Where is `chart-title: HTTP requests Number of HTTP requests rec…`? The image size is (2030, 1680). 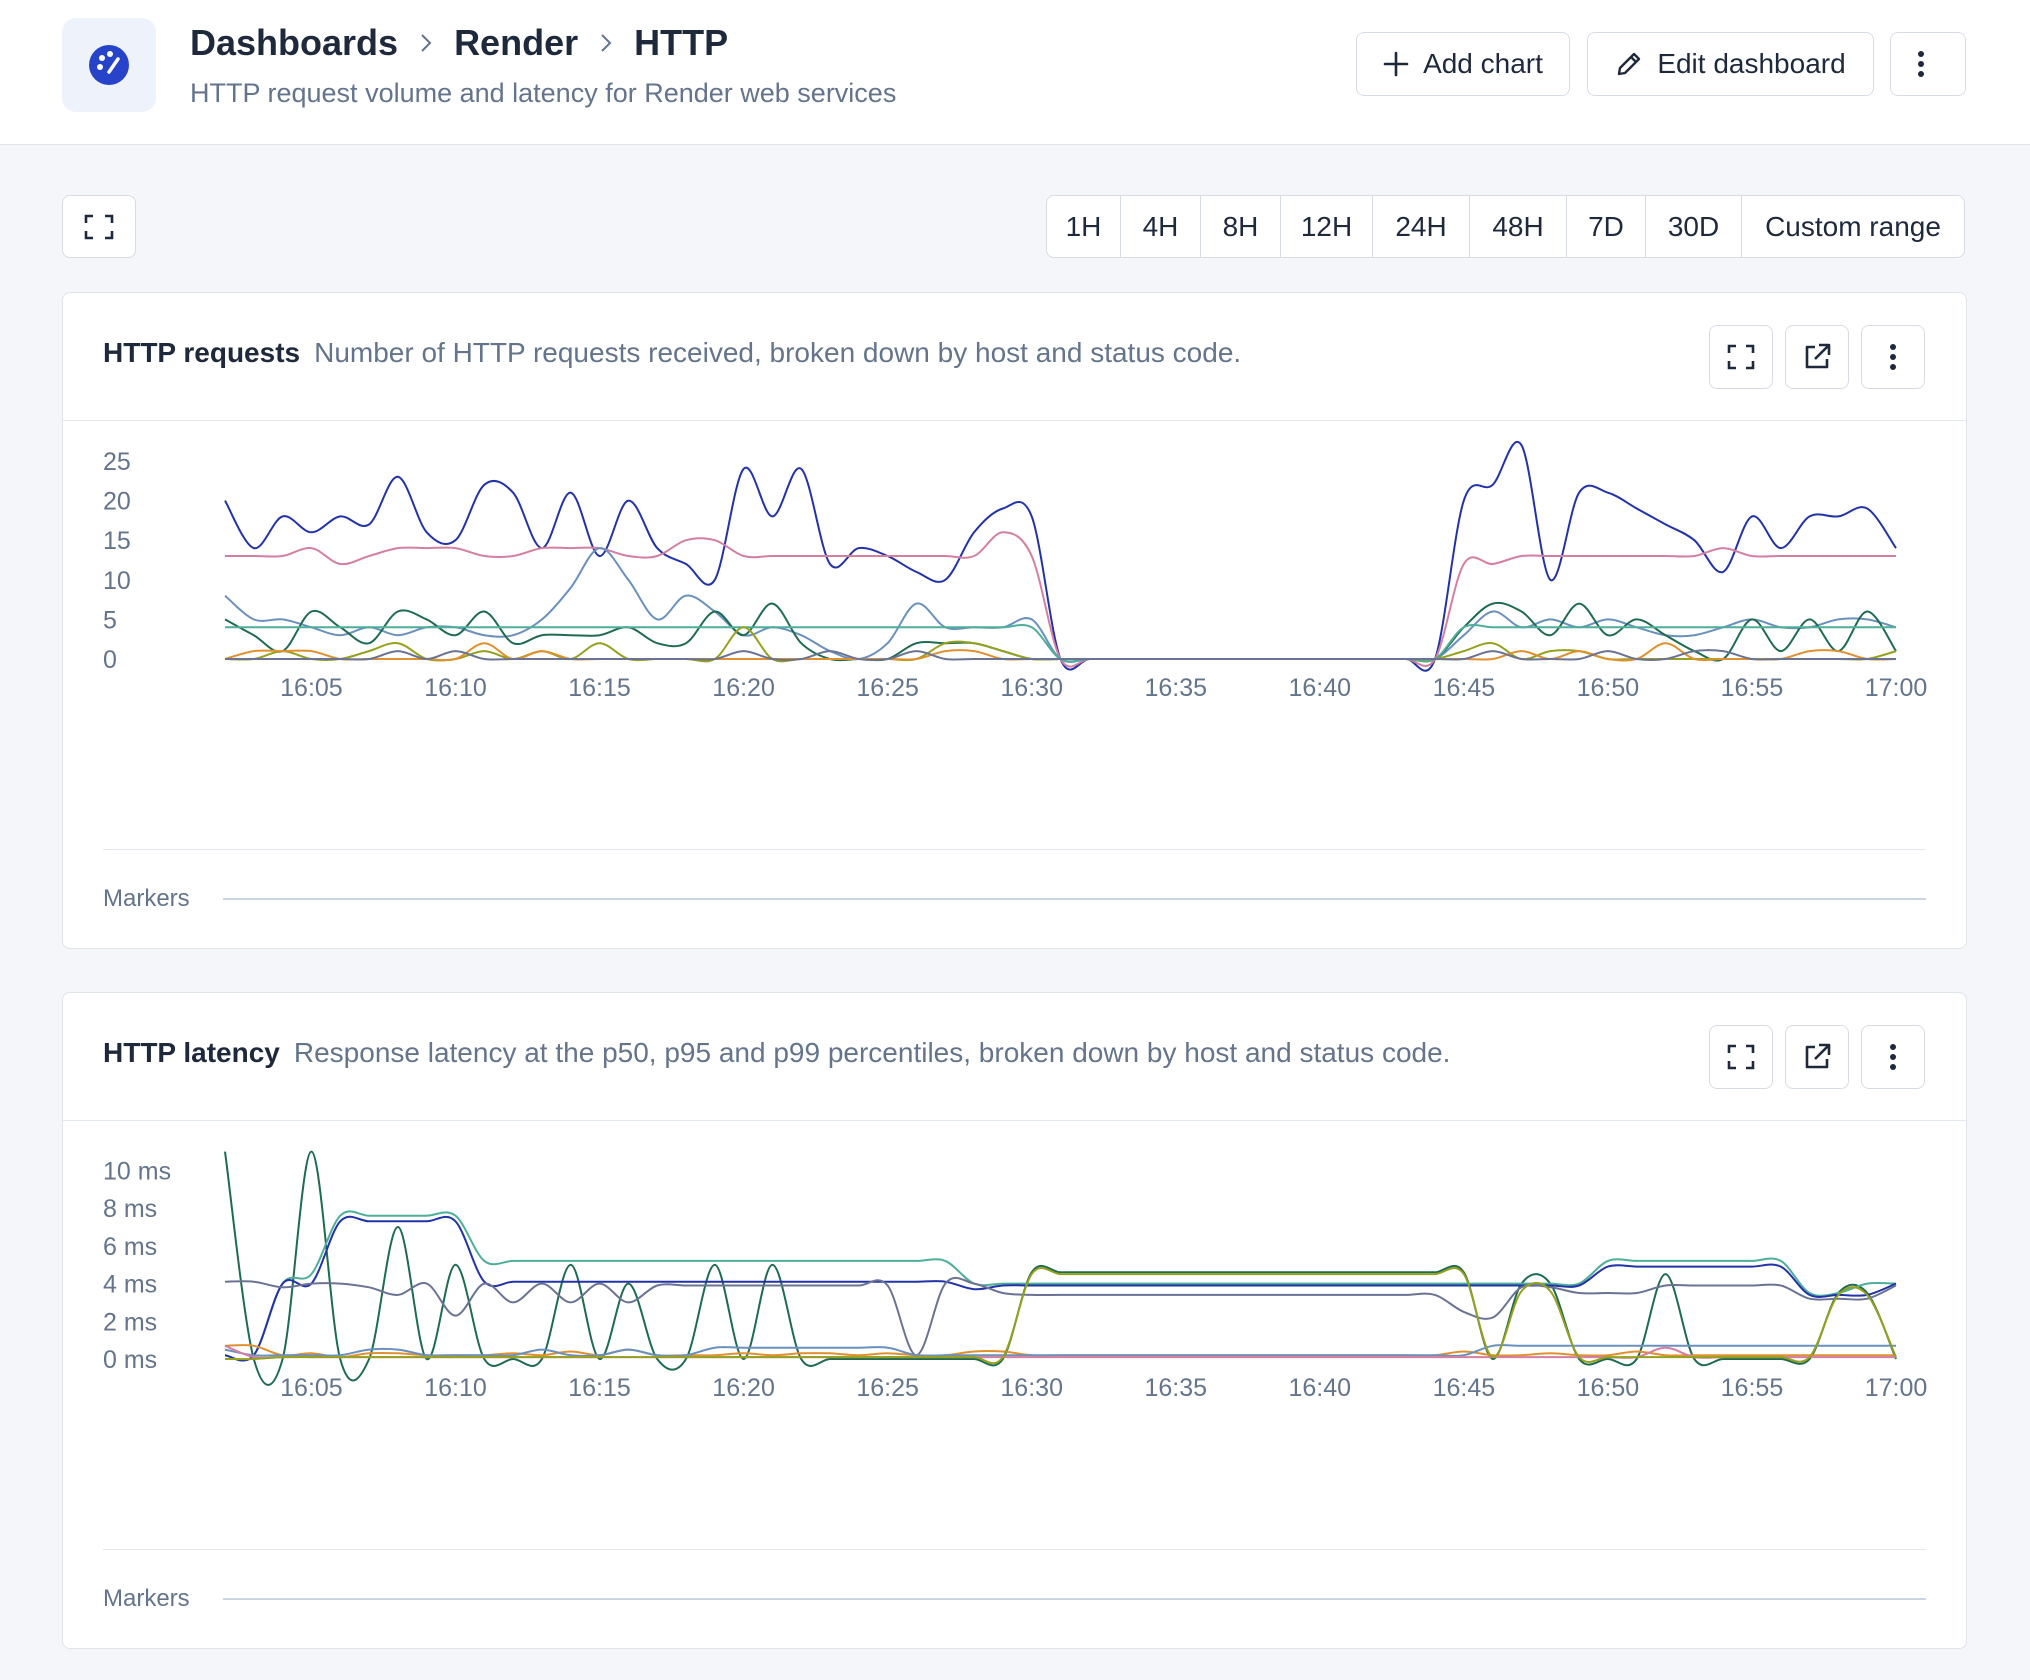
chart-title: HTTP requests Number of HTTP requests rec… is located at coordinates (672, 353).